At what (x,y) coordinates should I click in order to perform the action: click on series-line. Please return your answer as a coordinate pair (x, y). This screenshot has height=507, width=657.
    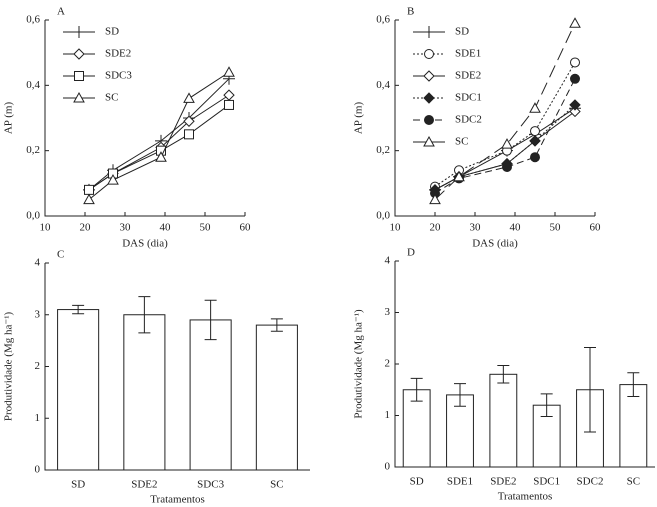
    Looking at the image, I should click on (505, 112).